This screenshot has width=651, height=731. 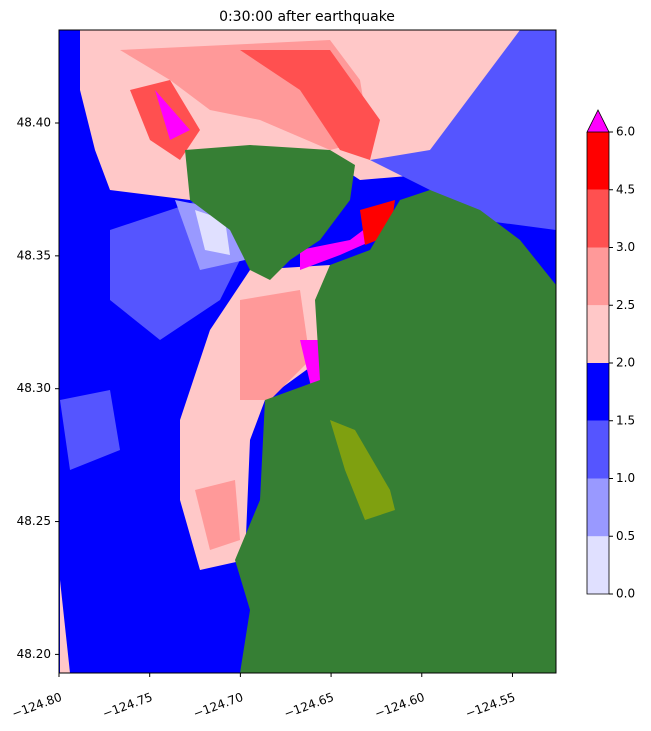 What do you see at coordinates (34, 388) in the screenshot?
I see `y-tick-label: 48.30` at bounding box center [34, 388].